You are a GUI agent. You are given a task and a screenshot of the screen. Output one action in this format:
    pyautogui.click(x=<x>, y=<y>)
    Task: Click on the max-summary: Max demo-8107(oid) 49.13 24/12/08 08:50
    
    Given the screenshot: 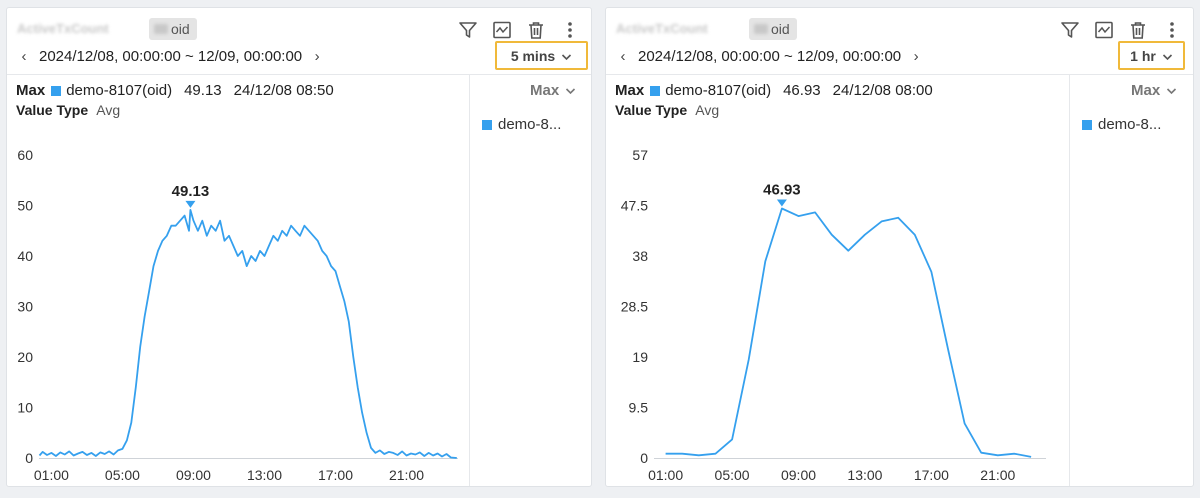 What is the action you would take?
    pyautogui.click(x=175, y=90)
    